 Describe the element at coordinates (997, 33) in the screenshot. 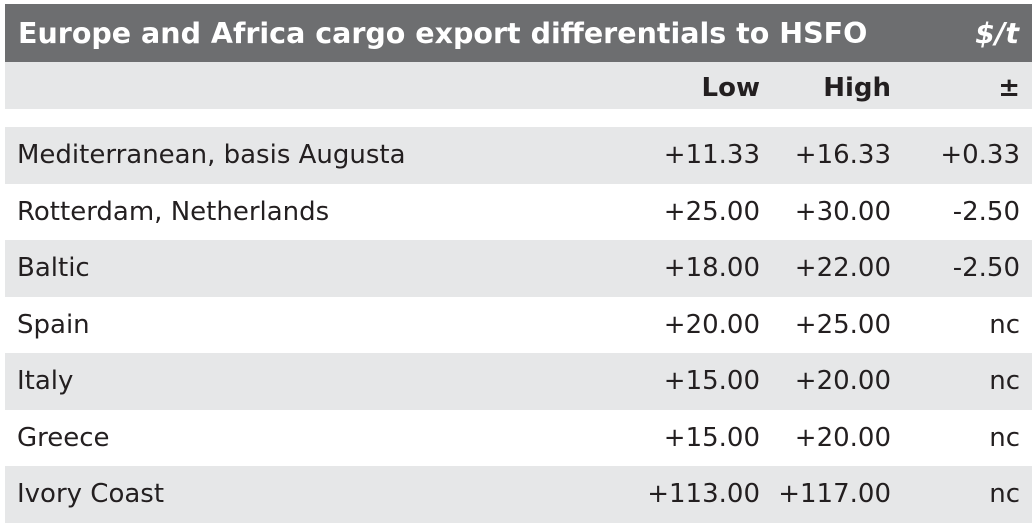

I see `unit-label: $/t` at that location.